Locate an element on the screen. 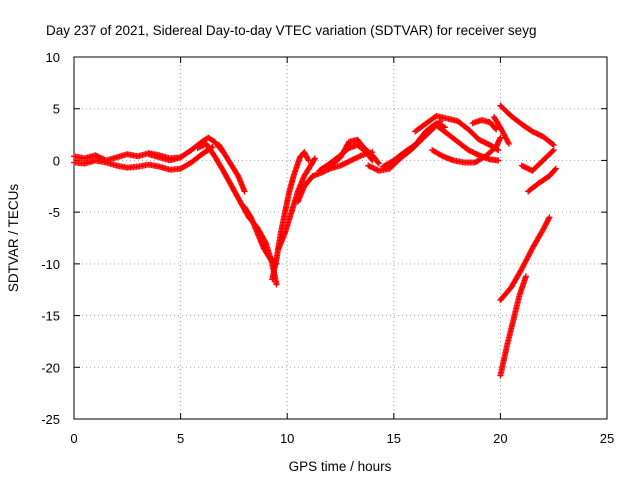 This screenshot has height=480, width=640. y-tick-label: 10 is located at coordinates (53, 57).